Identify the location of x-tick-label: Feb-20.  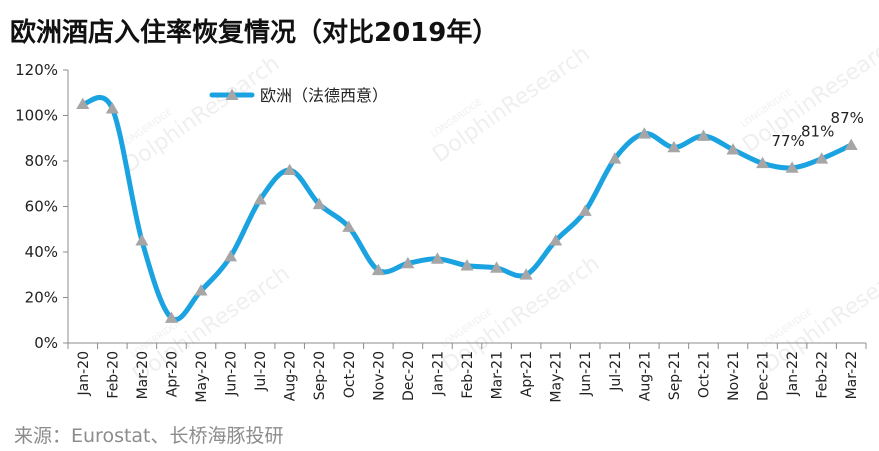
(113, 375).